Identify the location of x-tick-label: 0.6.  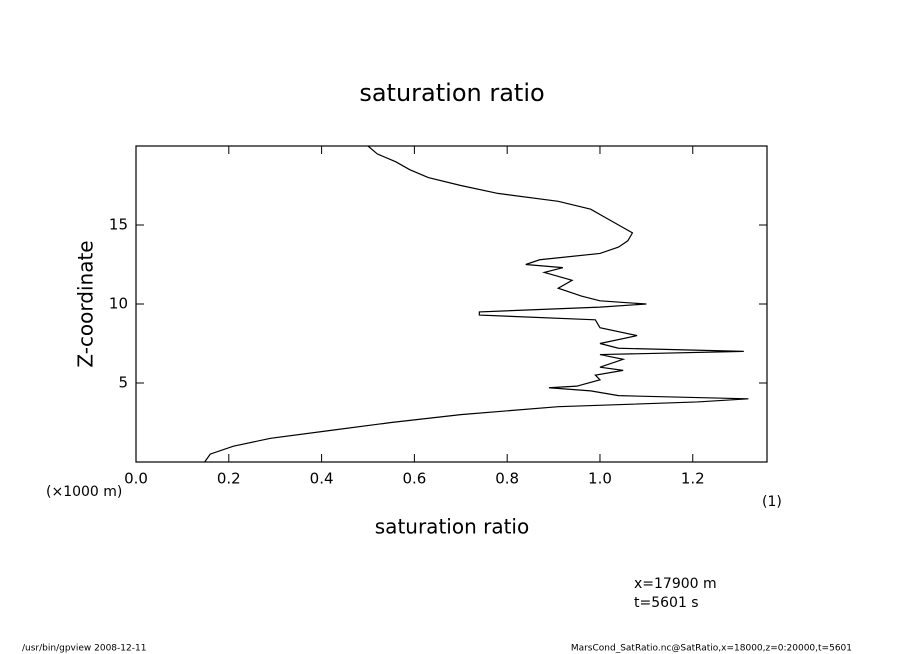
(414, 479).